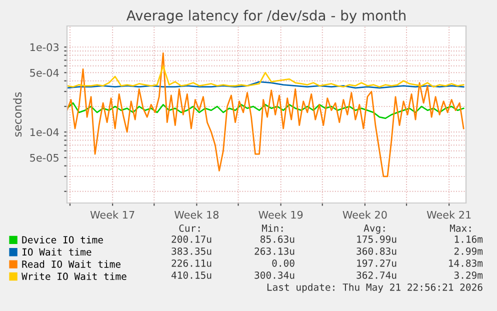 The width and height of the screenshot is (497, 311). I want to click on text: 14.83m, so click(466, 263).